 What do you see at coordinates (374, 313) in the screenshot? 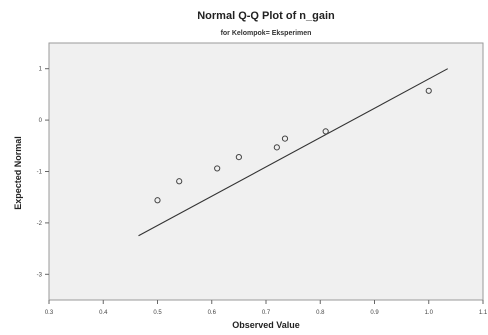
I see `x-tick-label: 0.9` at bounding box center [374, 313].